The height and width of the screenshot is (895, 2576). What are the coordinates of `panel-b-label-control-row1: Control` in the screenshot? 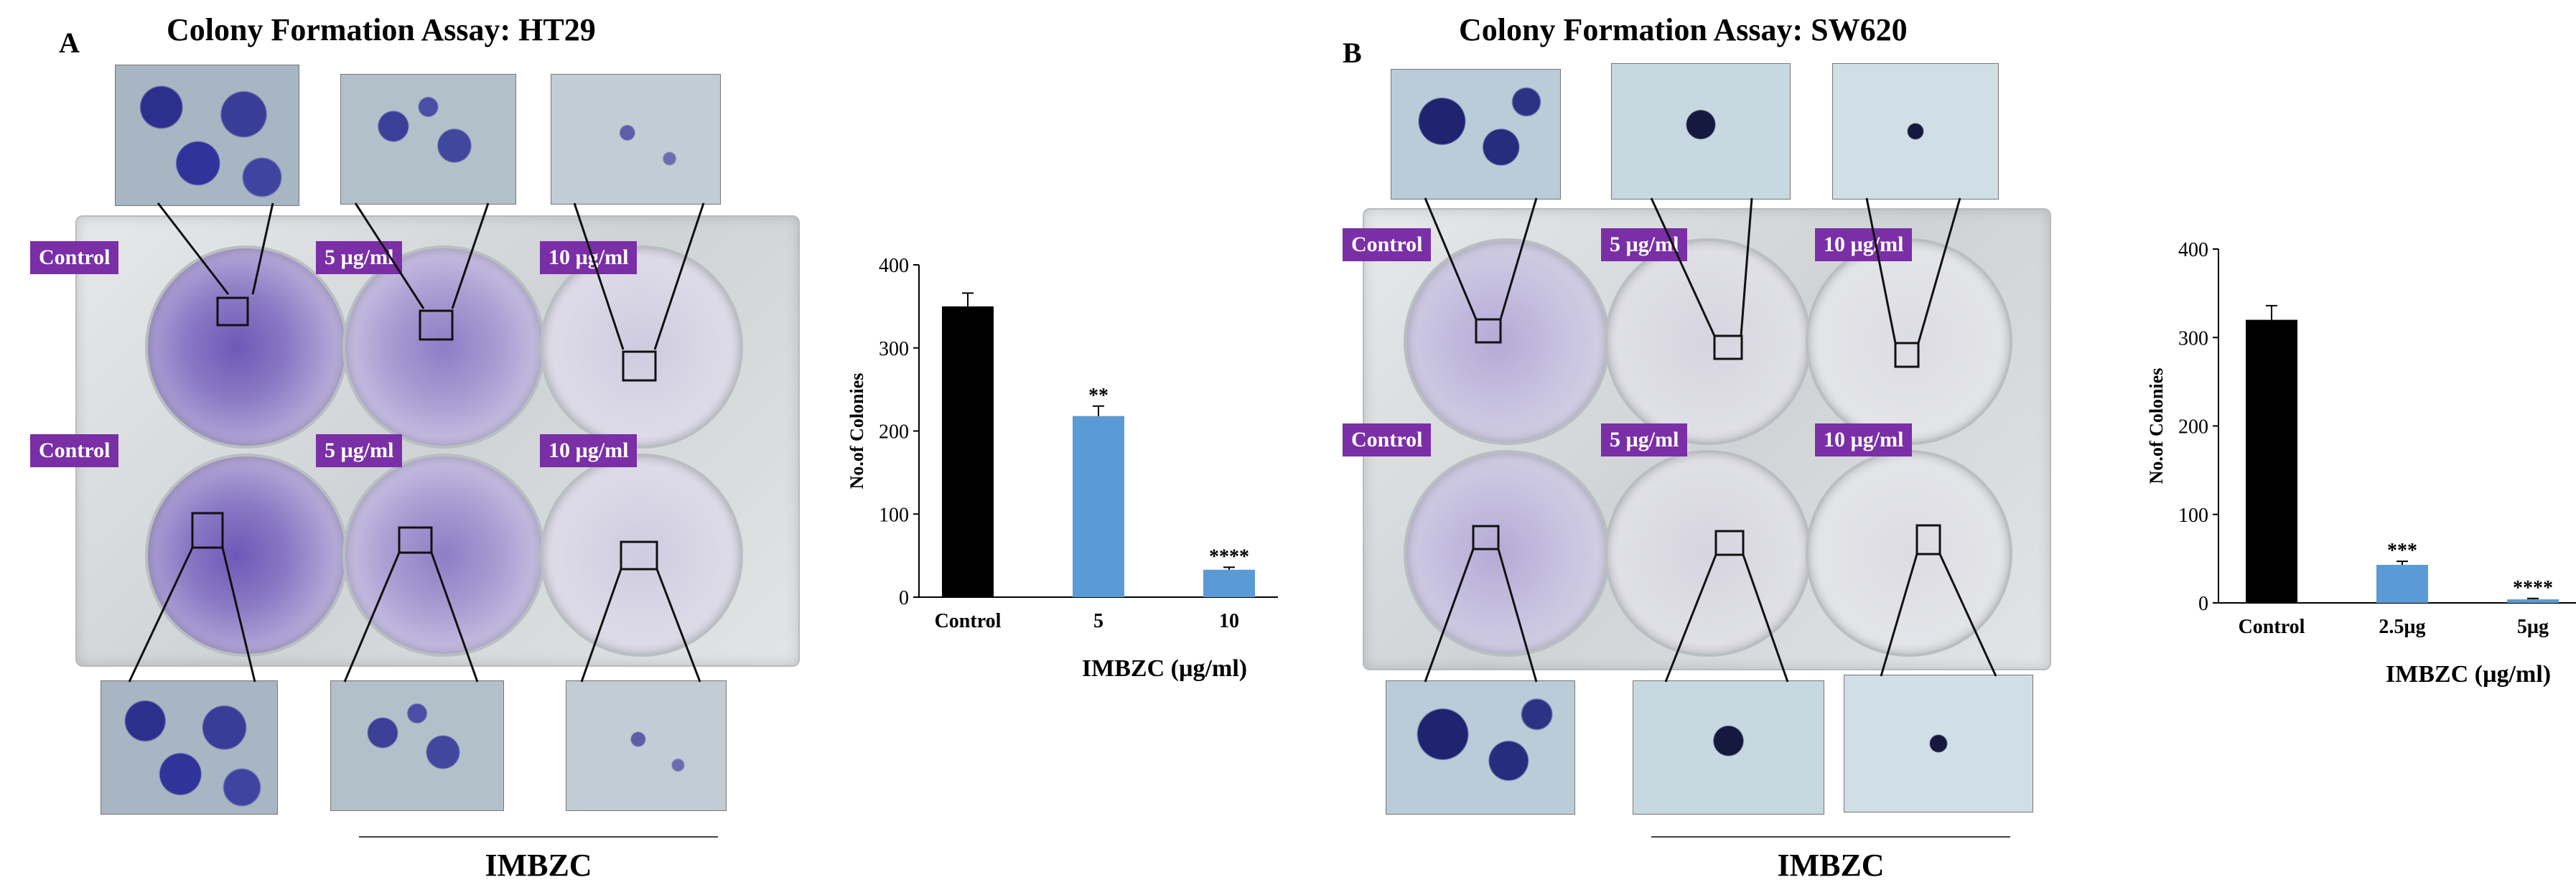 It's located at (1387, 245).